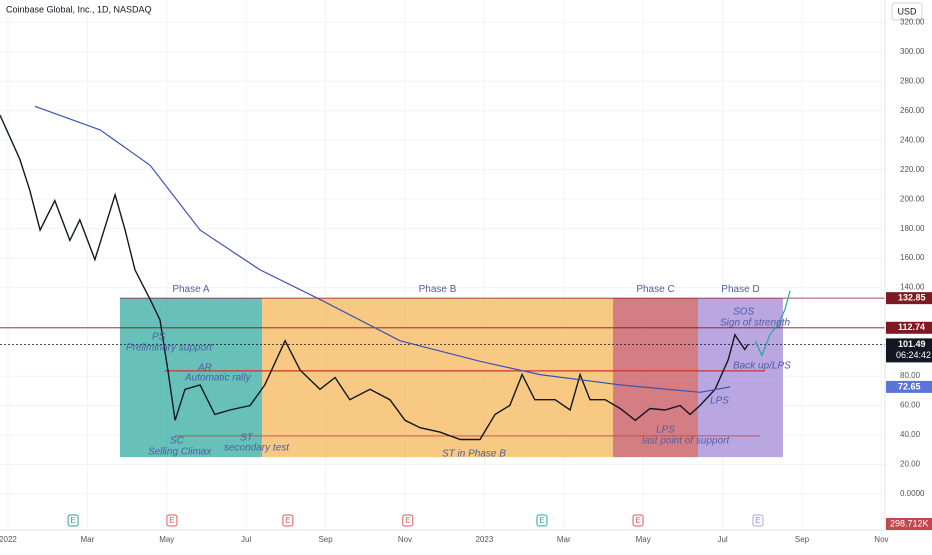  Describe the element at coordinates (912, 344) in the screenshot. I see `price-tag-label: 101.49` at that location.